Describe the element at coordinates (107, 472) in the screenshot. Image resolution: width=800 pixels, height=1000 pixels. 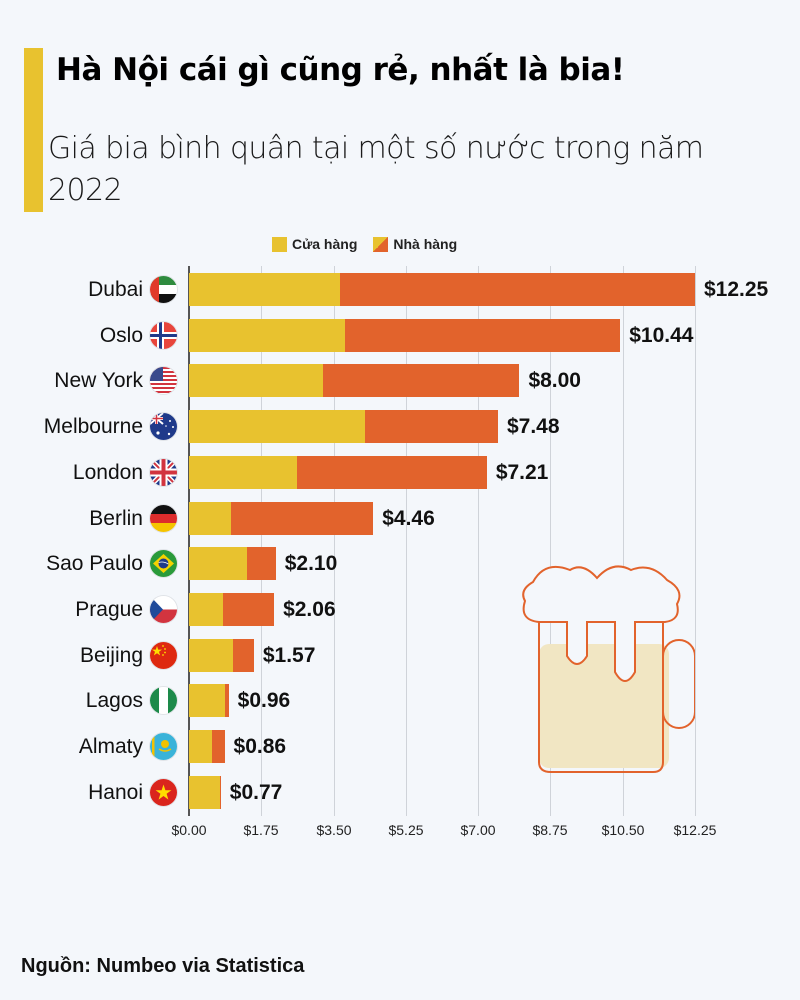
I see `city-label: London` at that location.